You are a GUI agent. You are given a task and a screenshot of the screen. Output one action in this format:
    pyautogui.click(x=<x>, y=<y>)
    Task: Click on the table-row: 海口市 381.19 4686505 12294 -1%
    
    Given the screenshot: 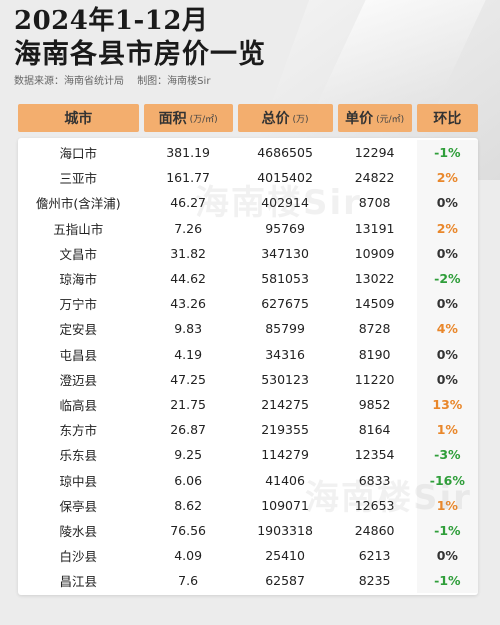 What is the action you would take?
    pyautogui.click(x=248, y=153)
    